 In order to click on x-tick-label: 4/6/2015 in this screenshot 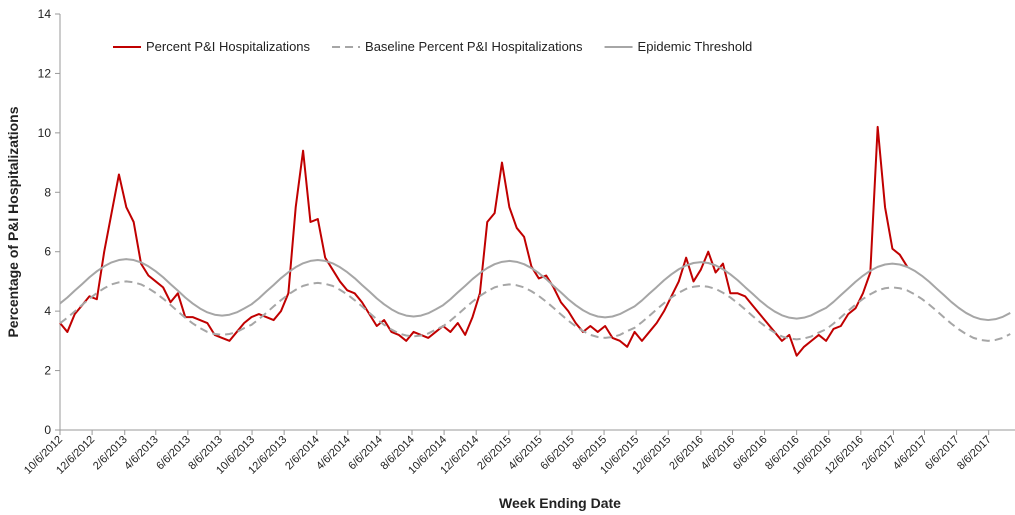, I will do `click(525, 453)`.